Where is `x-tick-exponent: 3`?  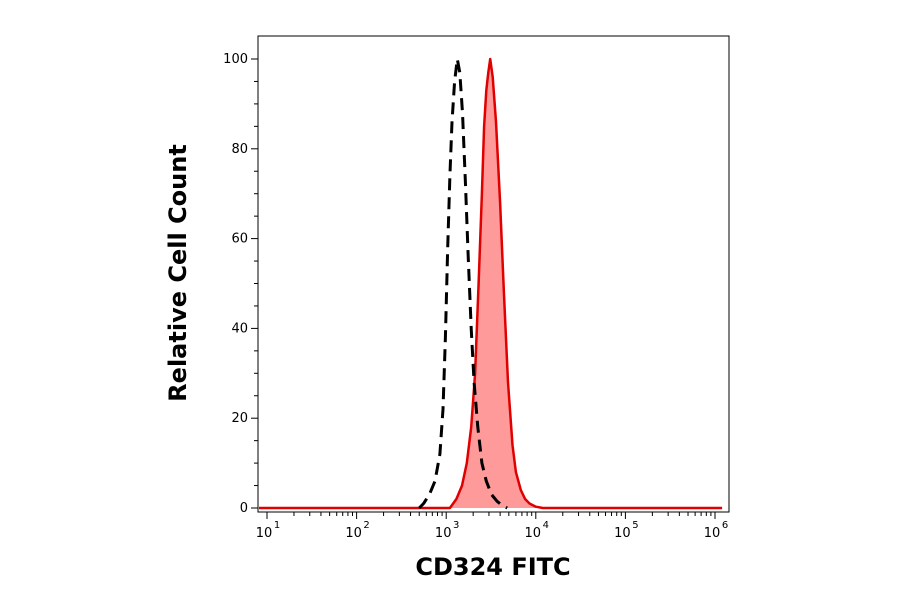
x-tick-exponent: 3 is located at coordinates (456, 525).